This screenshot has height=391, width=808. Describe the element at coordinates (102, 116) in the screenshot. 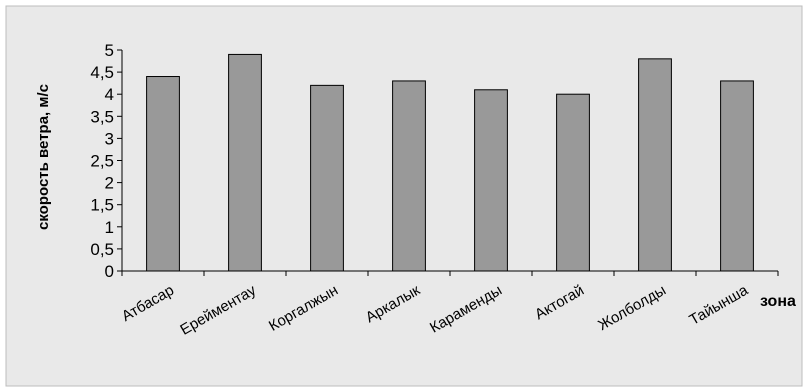

I see `y-tick-label: 3,5` at that location.